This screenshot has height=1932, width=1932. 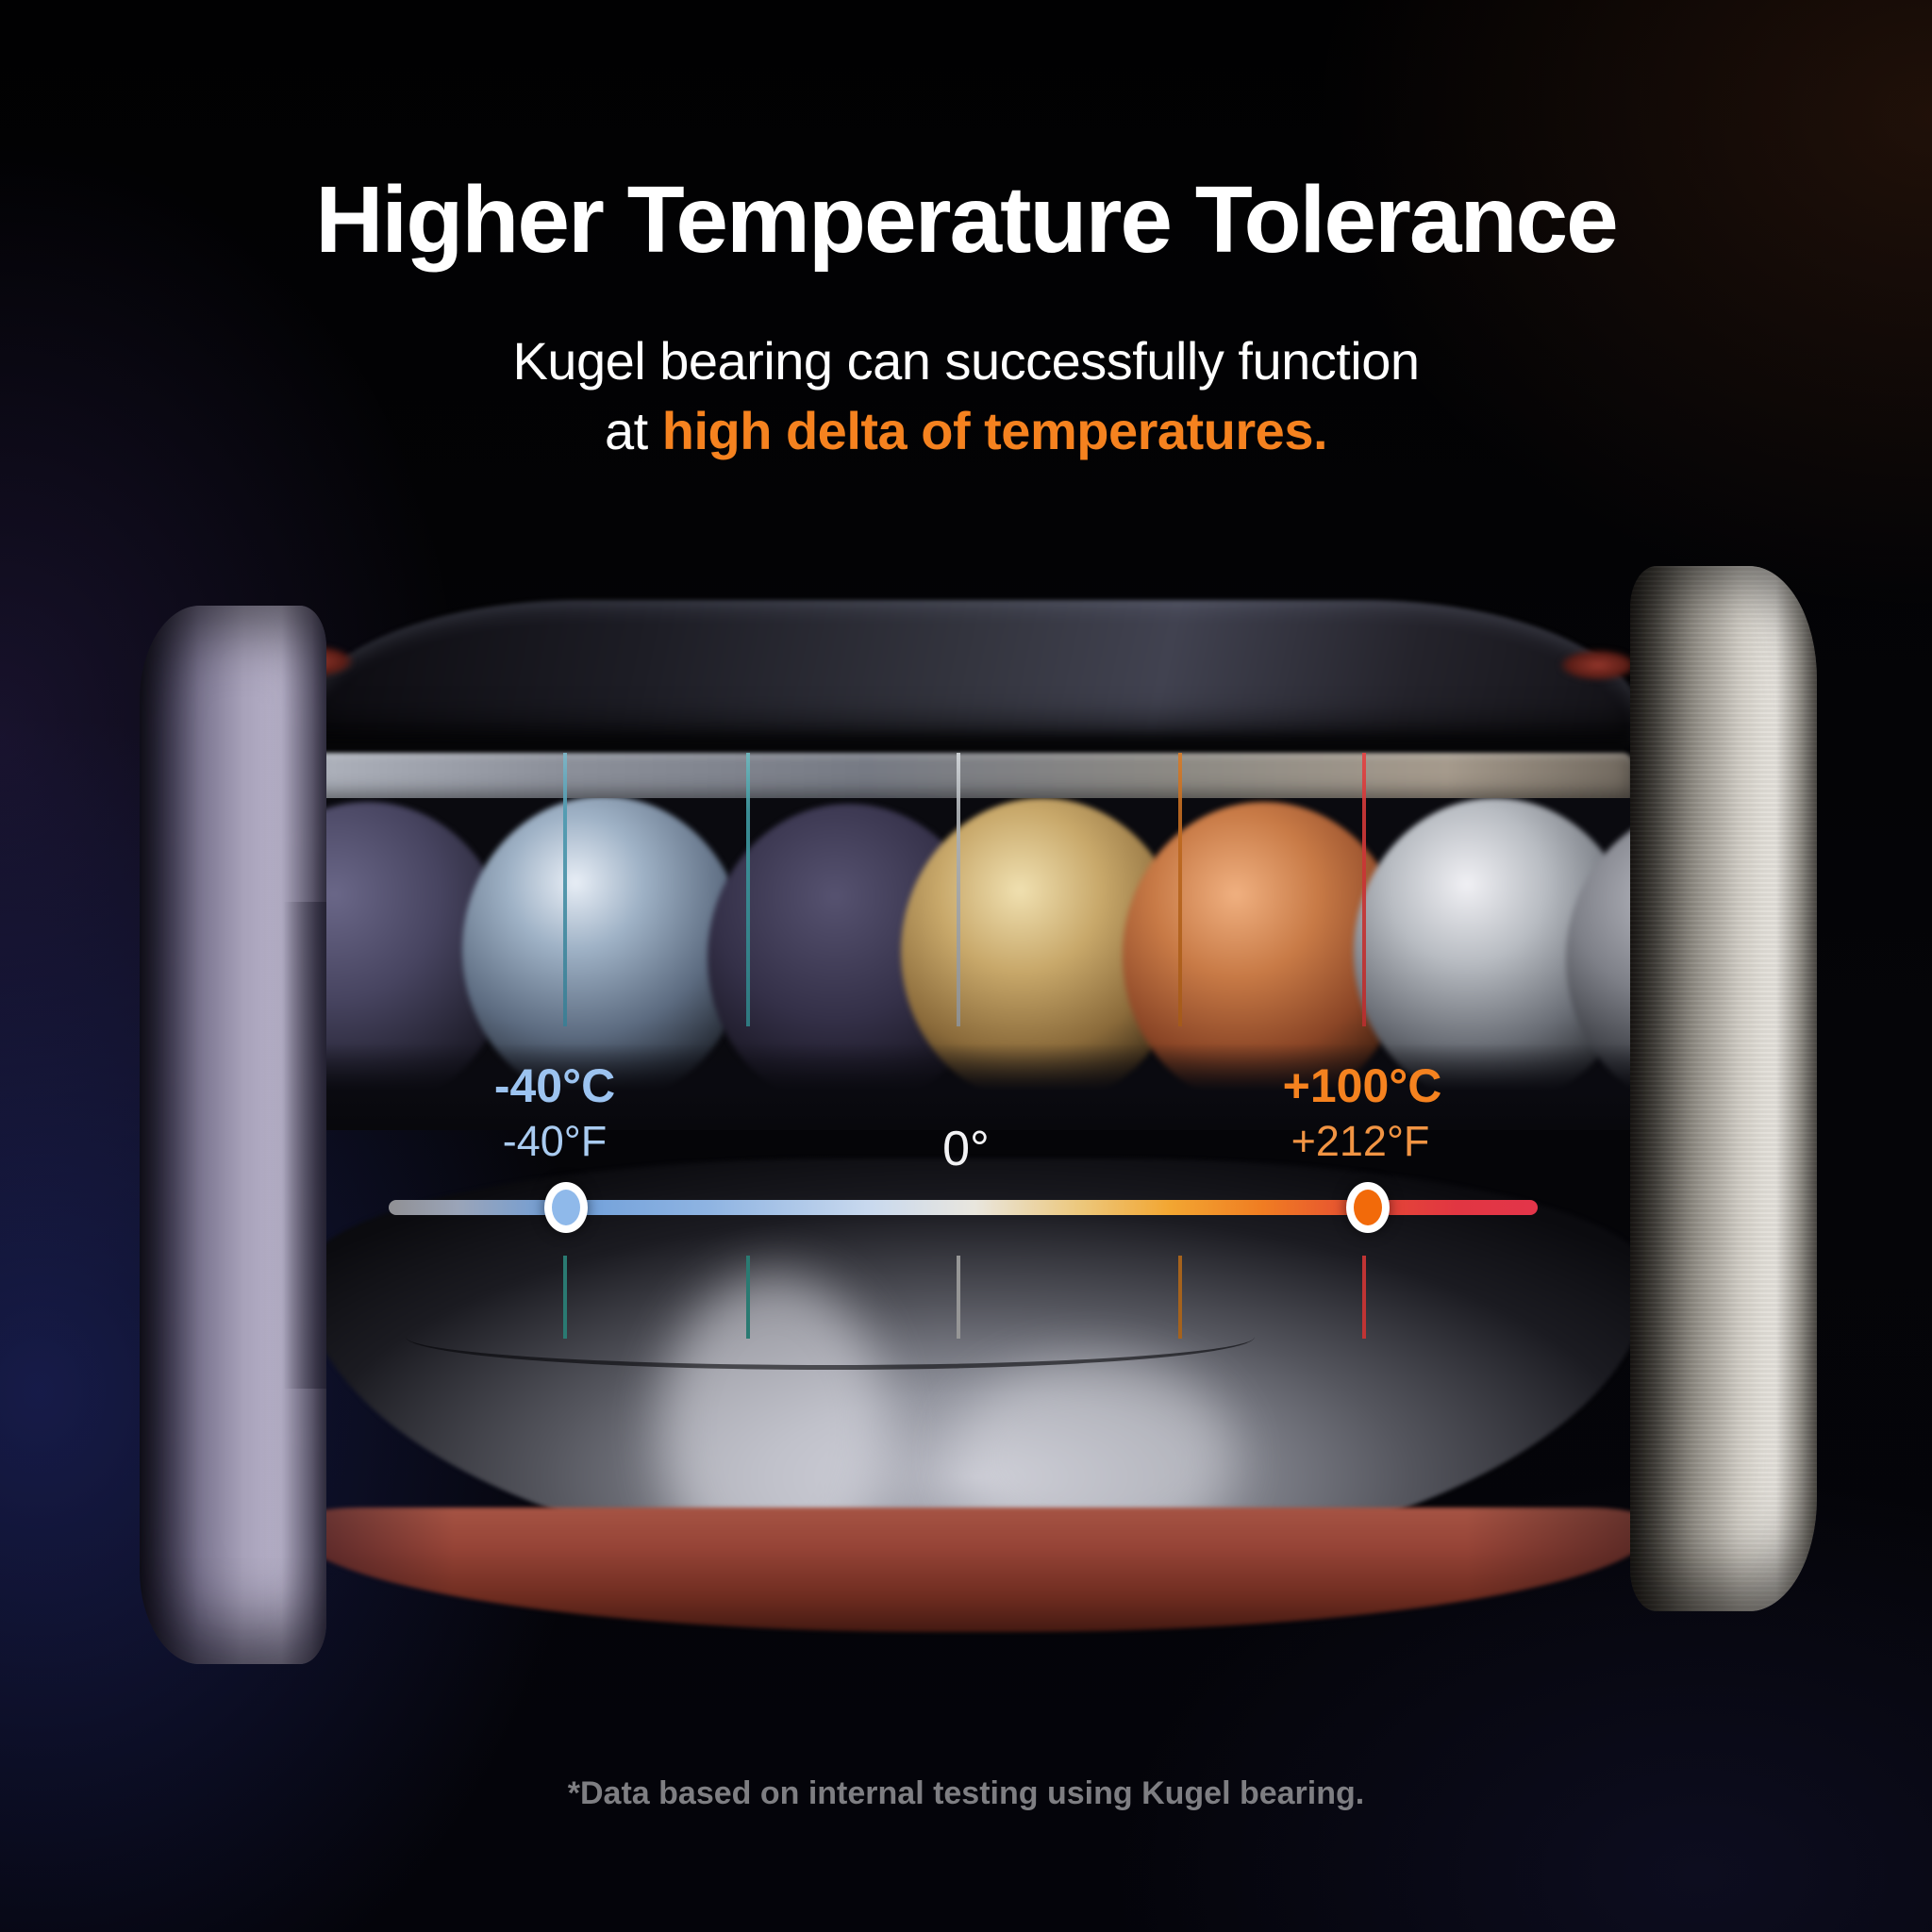 I want to click on scale-tick-upper-zero, so click(x=959, y=889).